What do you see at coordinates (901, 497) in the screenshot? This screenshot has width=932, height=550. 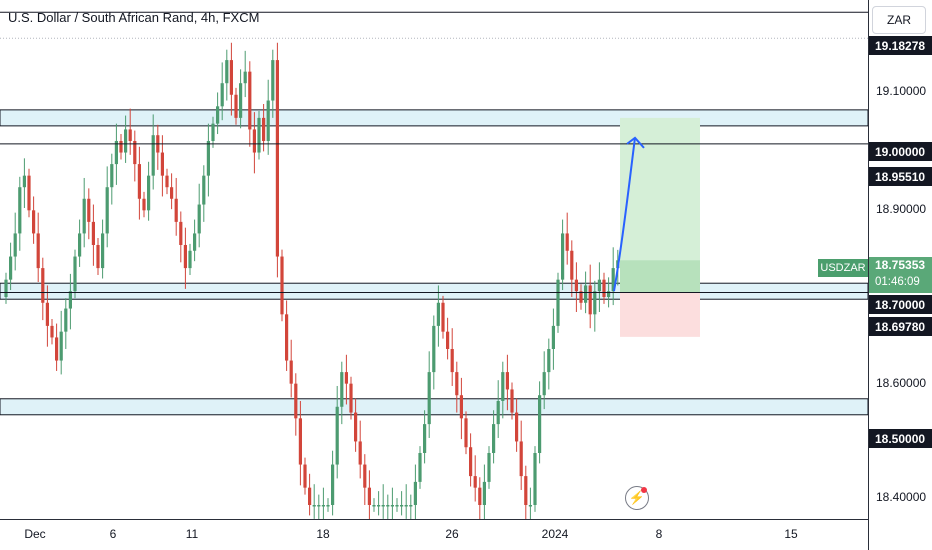 I see `y-tick-label: 18.40000` at bounding box center [901, 497].